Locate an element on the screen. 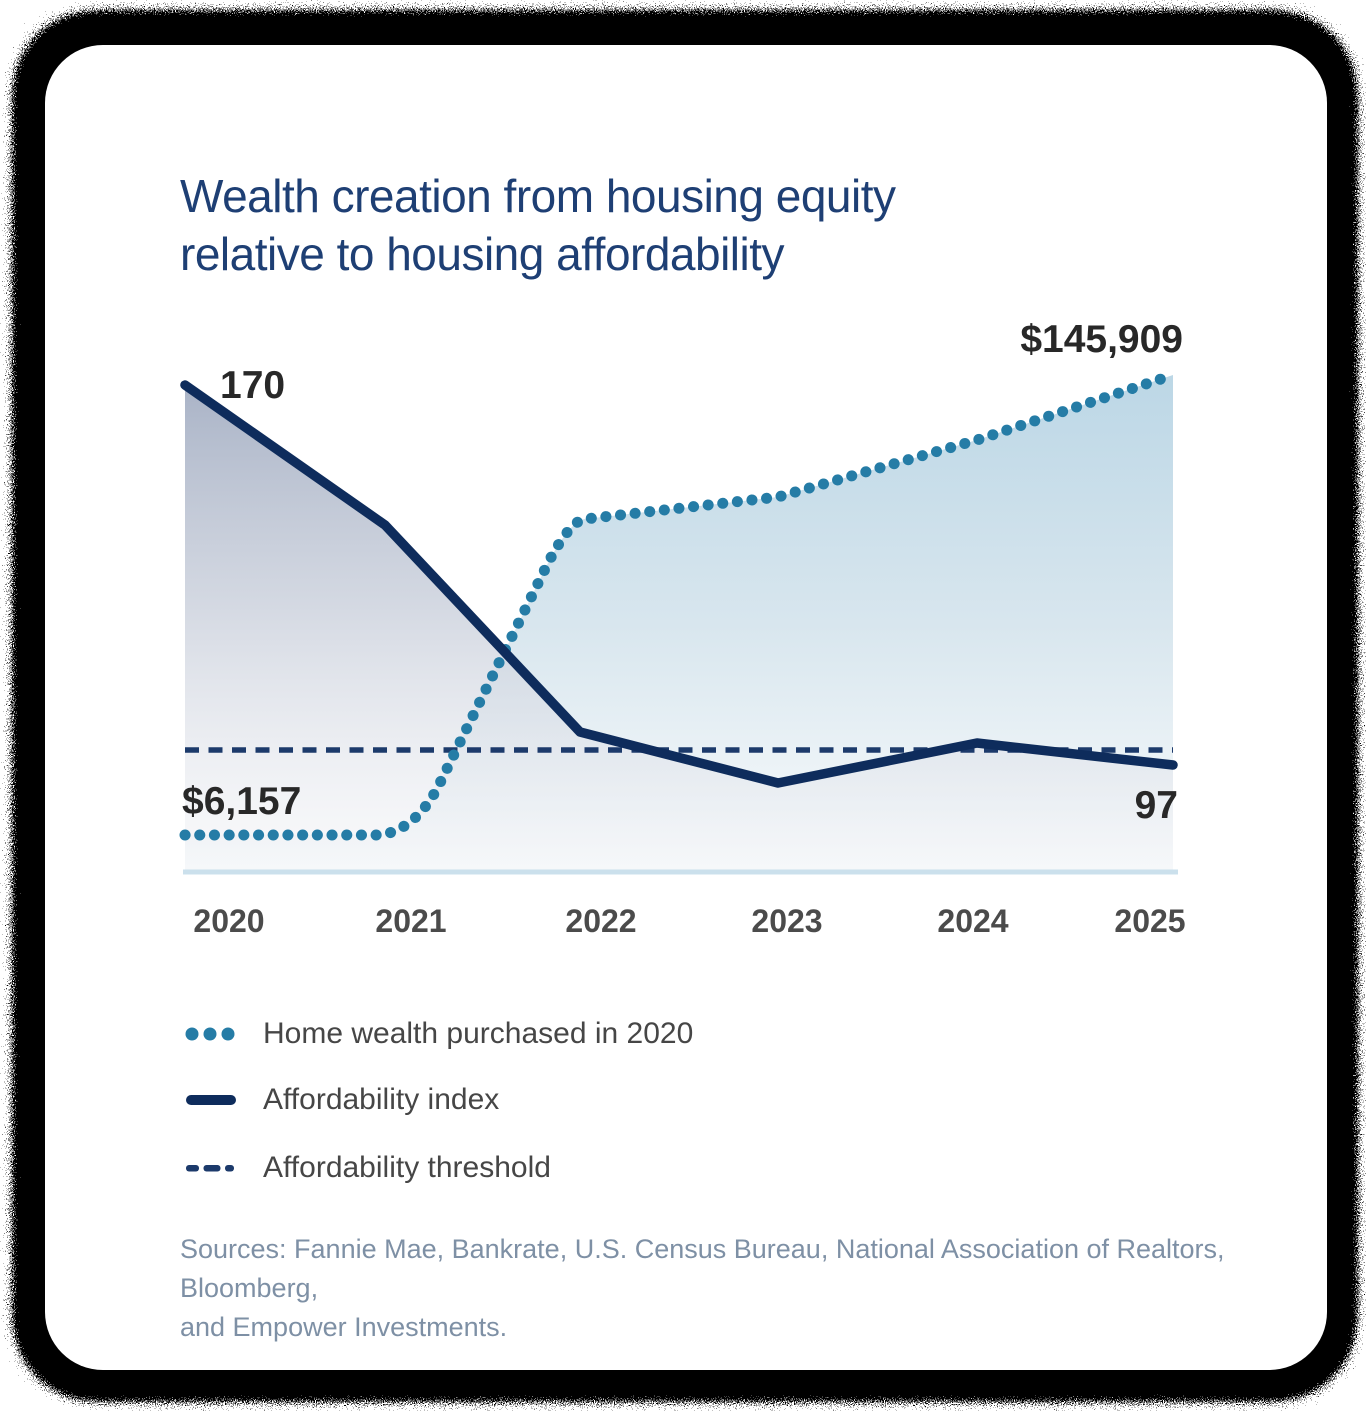  label-affordability-end: 97 is located at coordinates (1156, 805).